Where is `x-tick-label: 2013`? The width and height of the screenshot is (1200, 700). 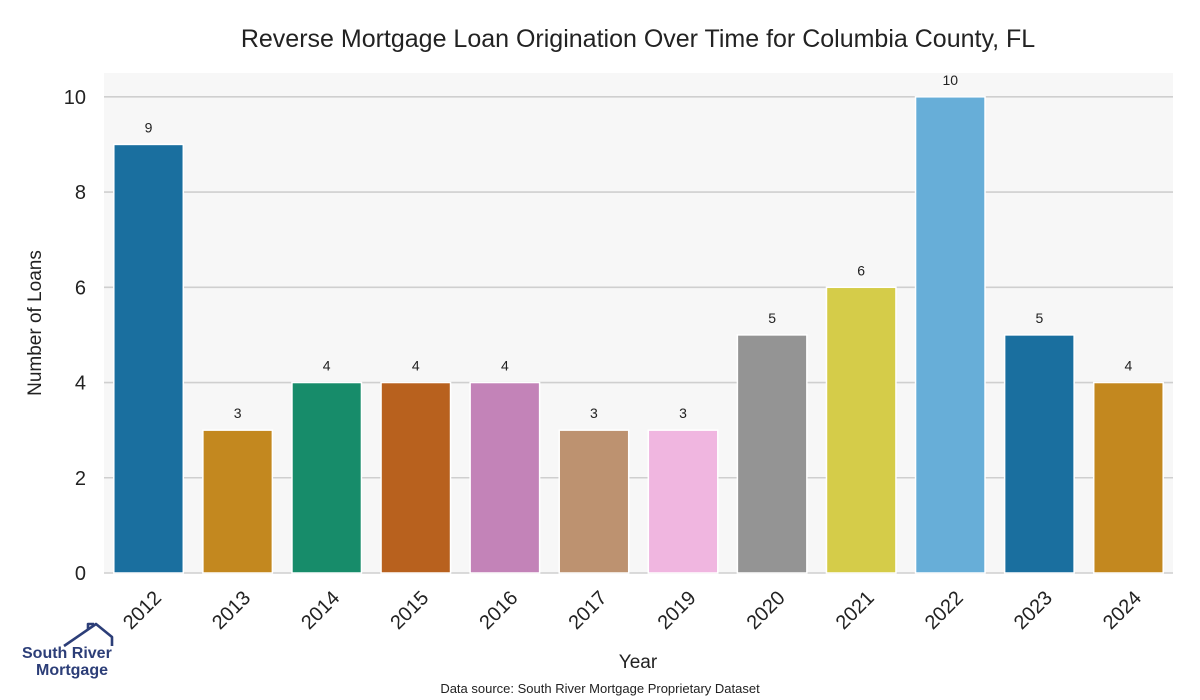 x-tick-label: 2013 is located at coordinates (231, 610).